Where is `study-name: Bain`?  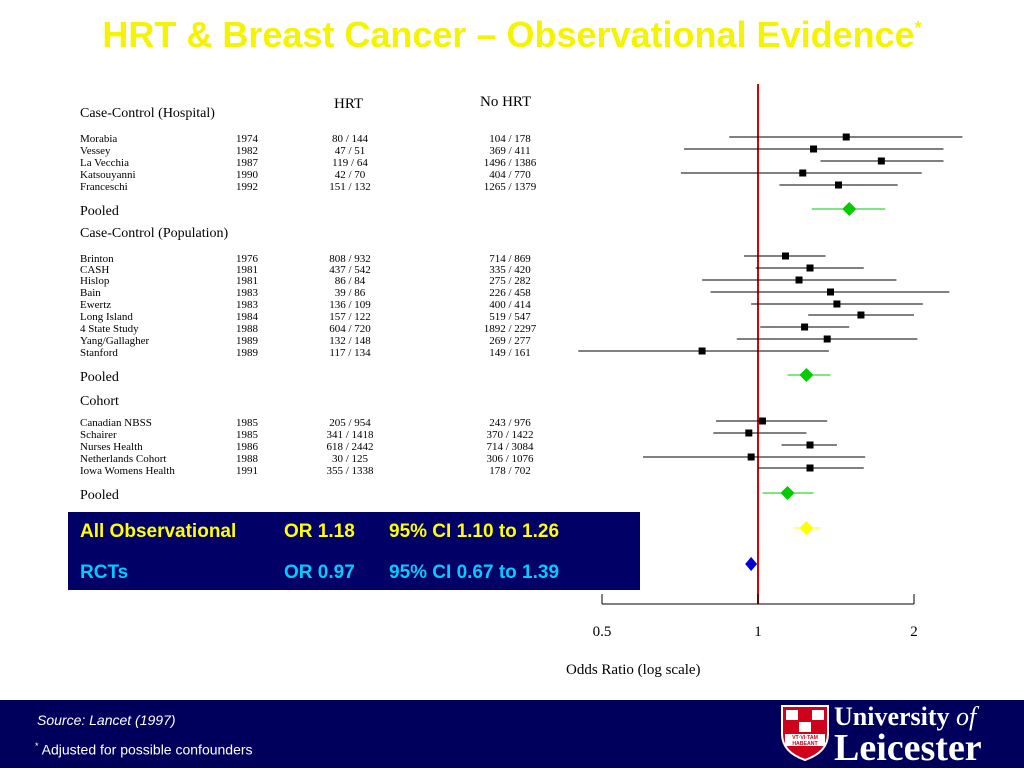
study-name: Bain is located at coordinates (90, 293).